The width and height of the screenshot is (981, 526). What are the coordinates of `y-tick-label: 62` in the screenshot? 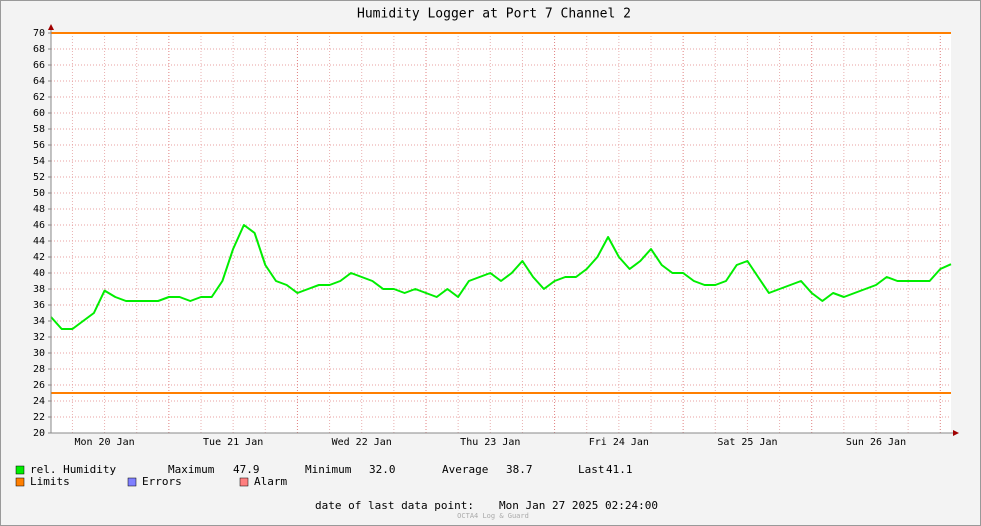 It's located at (39, 97).